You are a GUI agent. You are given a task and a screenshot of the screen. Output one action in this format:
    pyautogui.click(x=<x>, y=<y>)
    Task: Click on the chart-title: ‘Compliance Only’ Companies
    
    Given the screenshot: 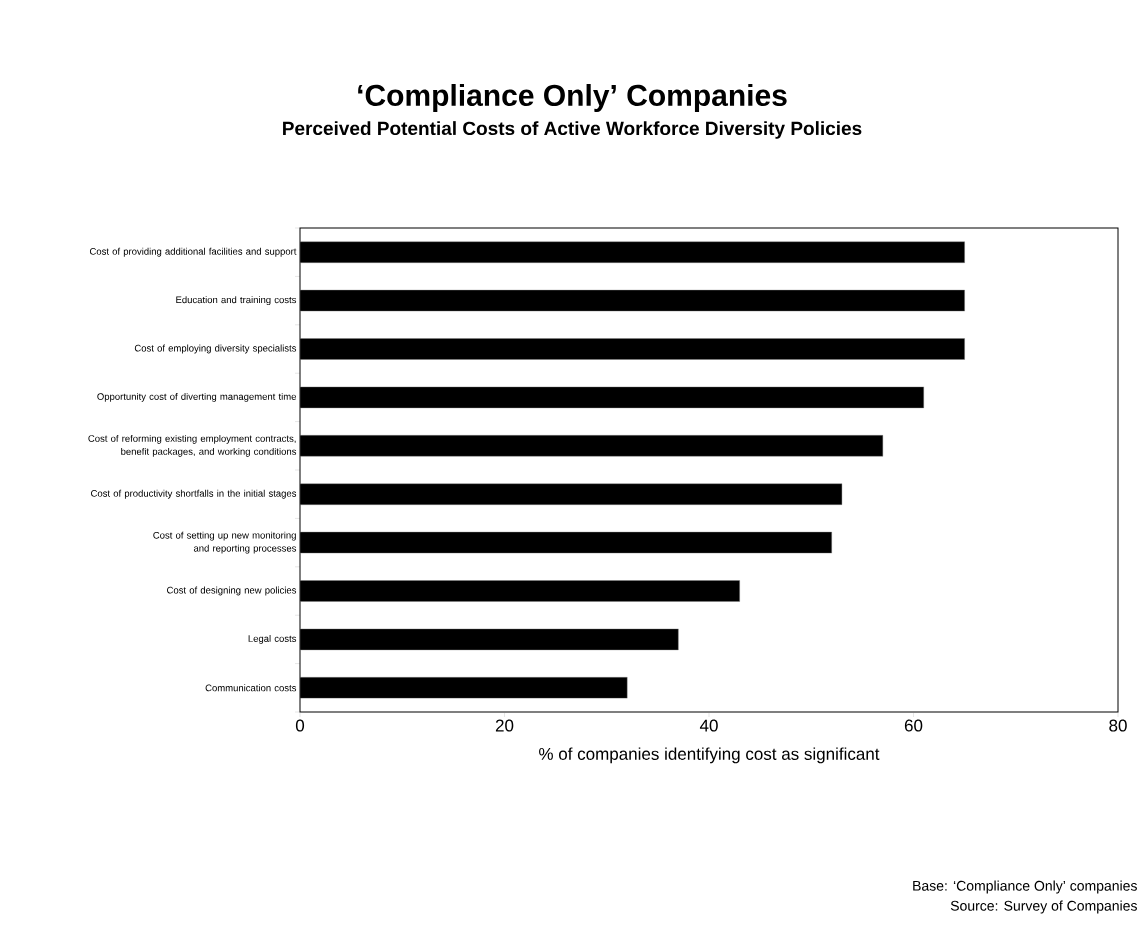 What is the action you would take?
    pyautogui.click(x=572, y=98)
    